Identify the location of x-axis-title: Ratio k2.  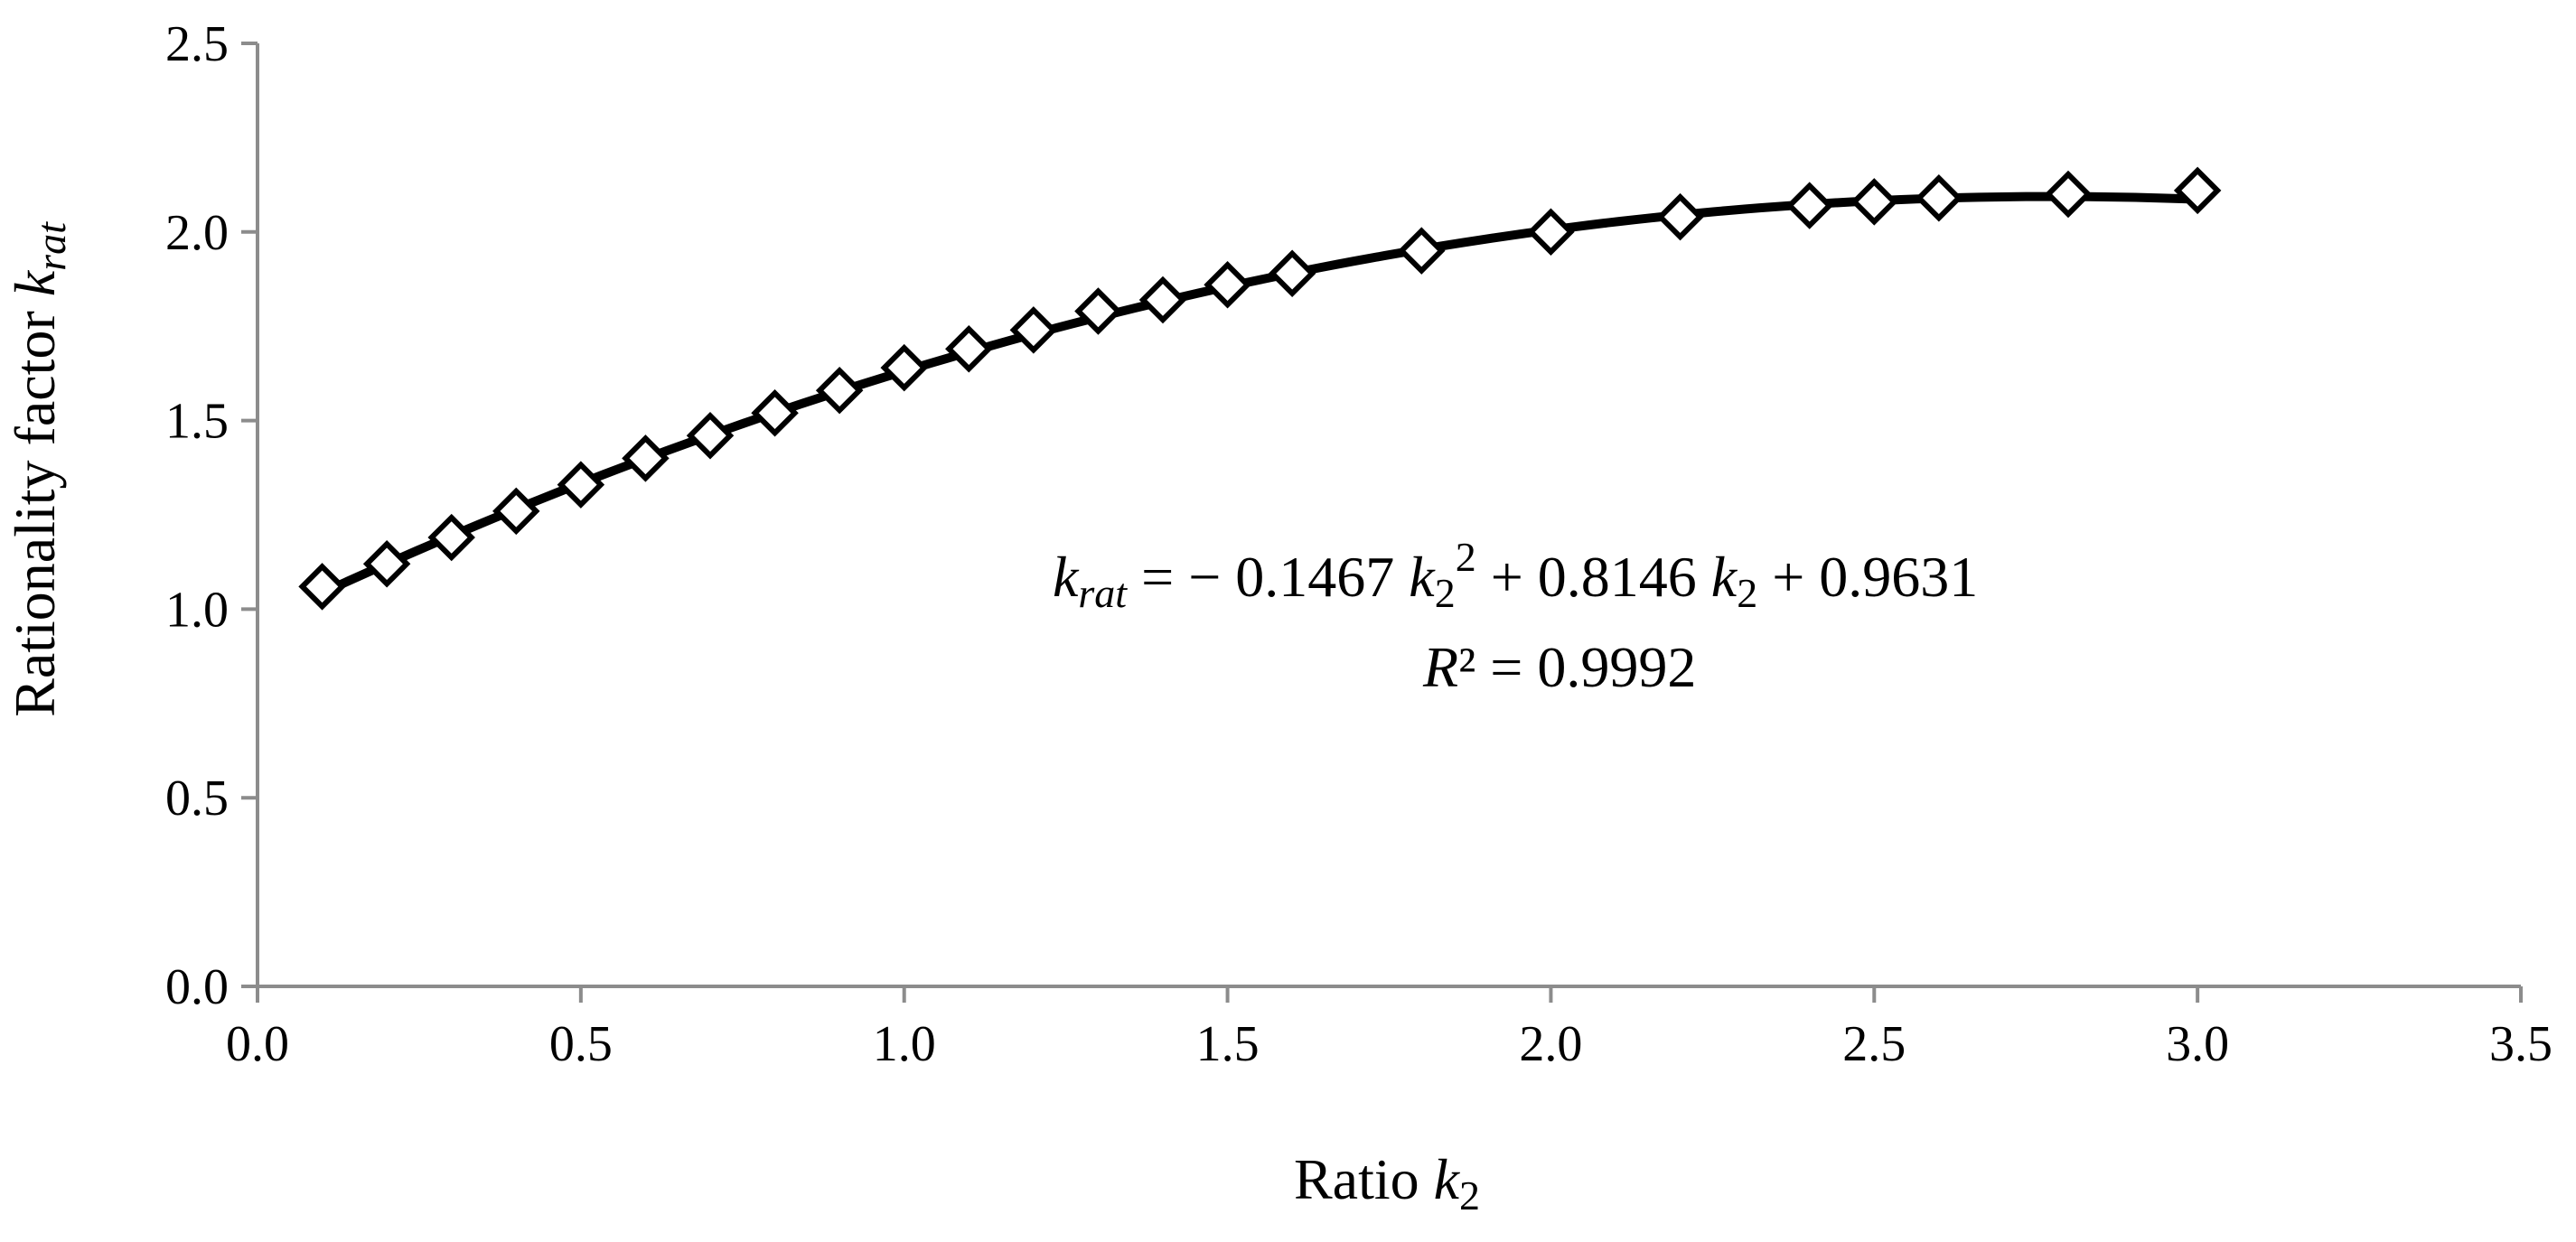
(1387, 1183).